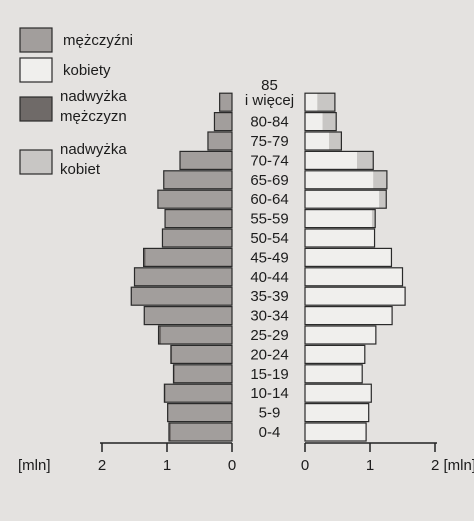 The width and height of the screenshot is (474, 521). What do you see at coordinates (167, 465) in the screenshot?
I see `tick-label-left-1: 1` at bounding box center [167, 465].